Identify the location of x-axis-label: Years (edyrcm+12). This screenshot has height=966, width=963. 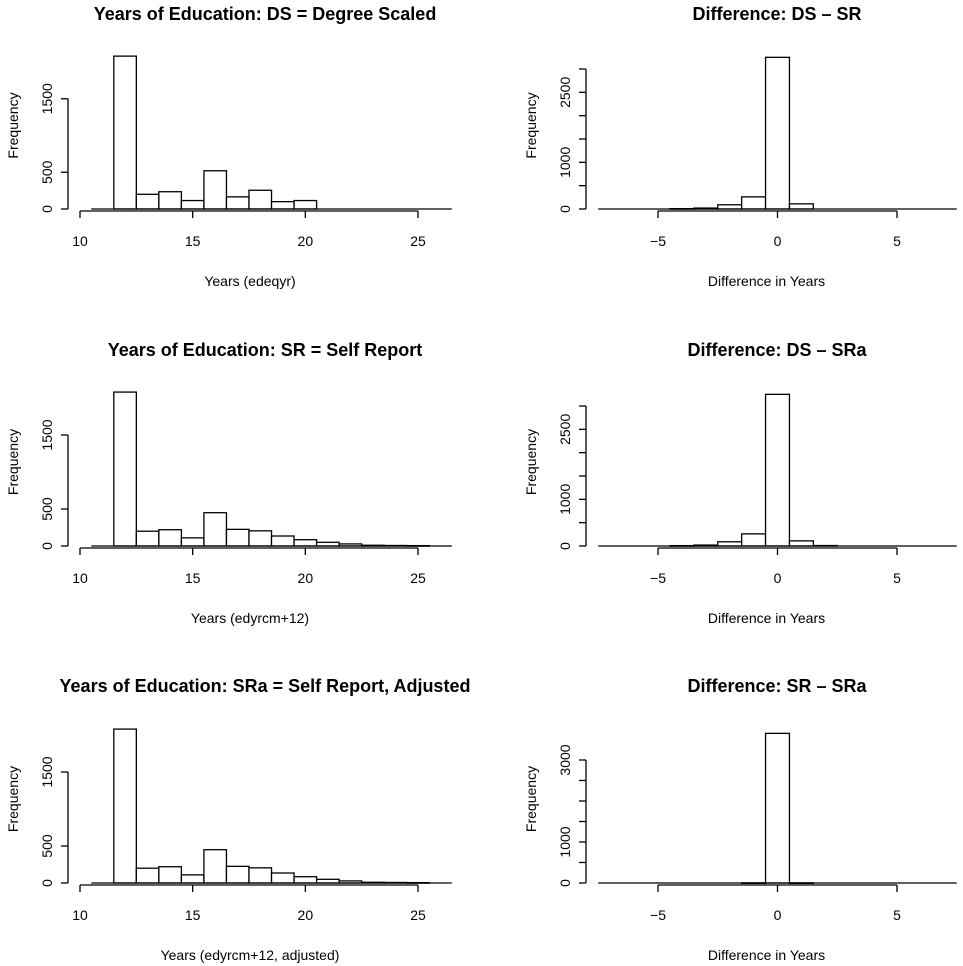
(250, 618).